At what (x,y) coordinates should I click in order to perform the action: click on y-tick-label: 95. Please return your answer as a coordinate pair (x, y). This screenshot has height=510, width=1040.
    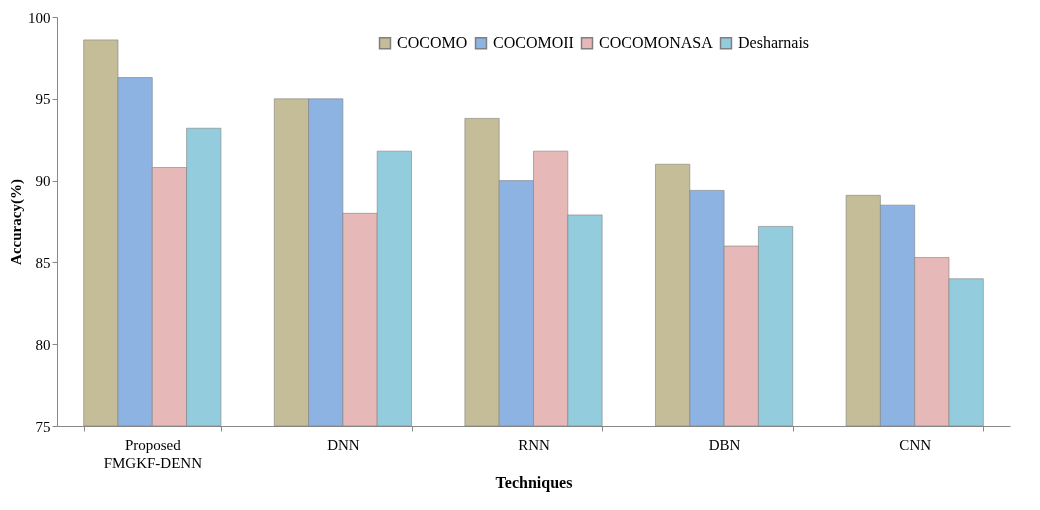
    Looking at the image, I should click on (43, 99).